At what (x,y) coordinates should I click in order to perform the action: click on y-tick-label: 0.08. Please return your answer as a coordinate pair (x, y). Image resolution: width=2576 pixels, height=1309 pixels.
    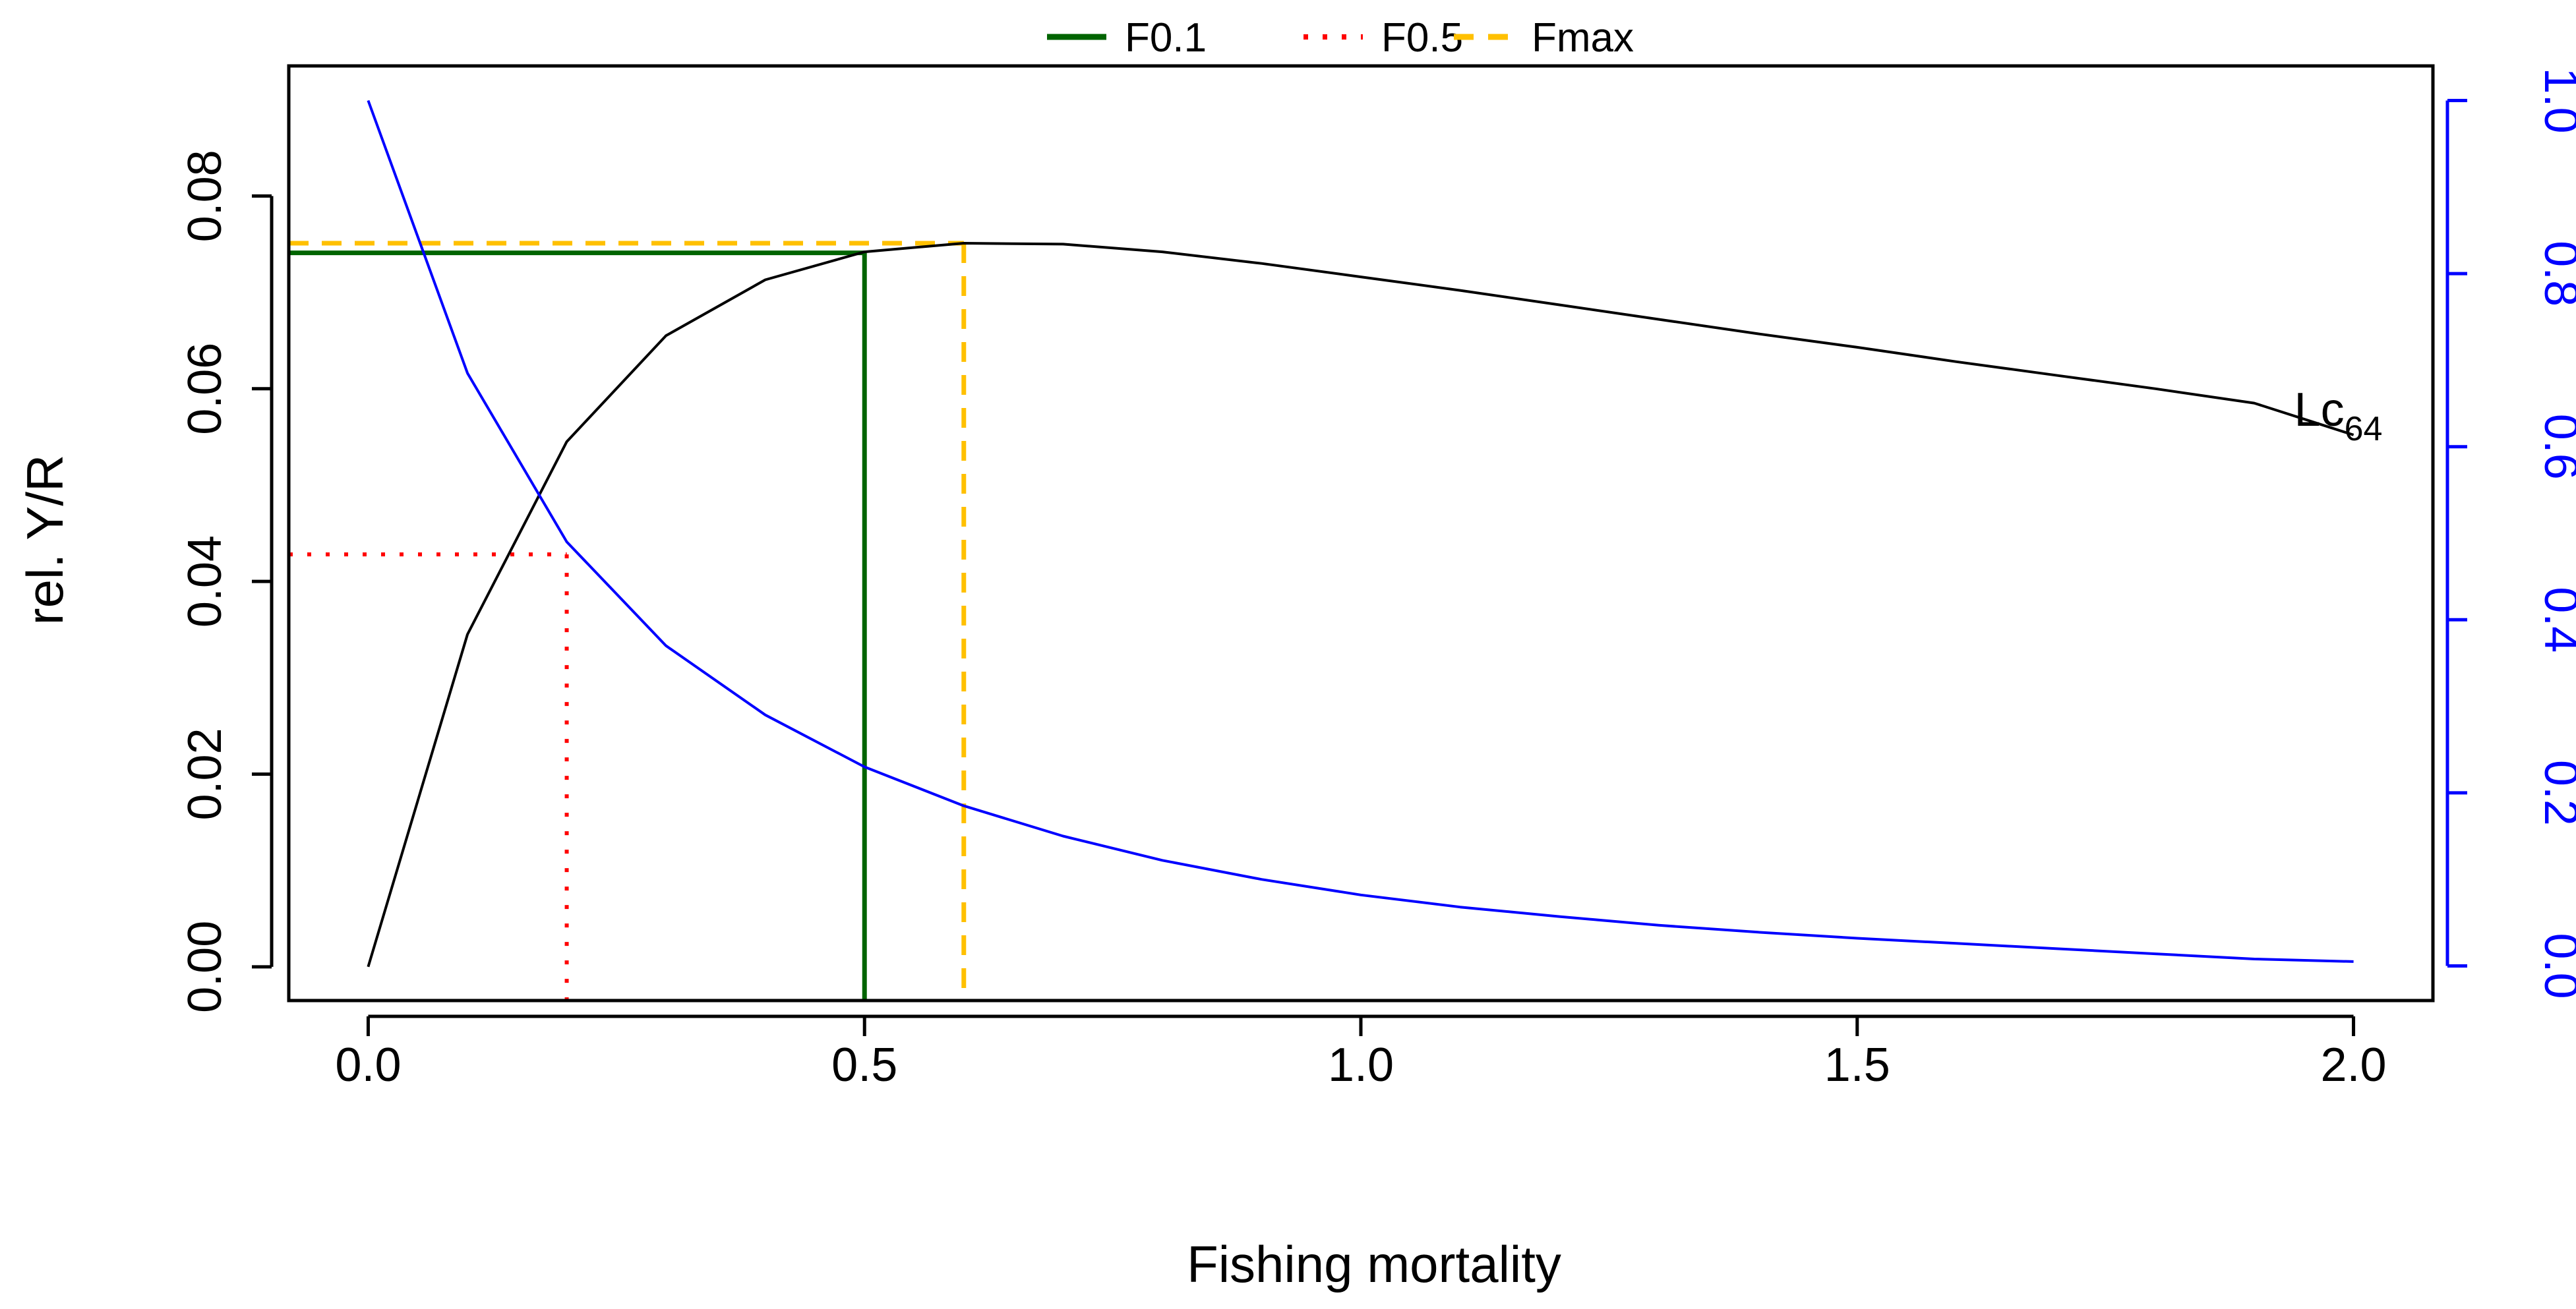
    Looking at the image, I should click on (205, 196).